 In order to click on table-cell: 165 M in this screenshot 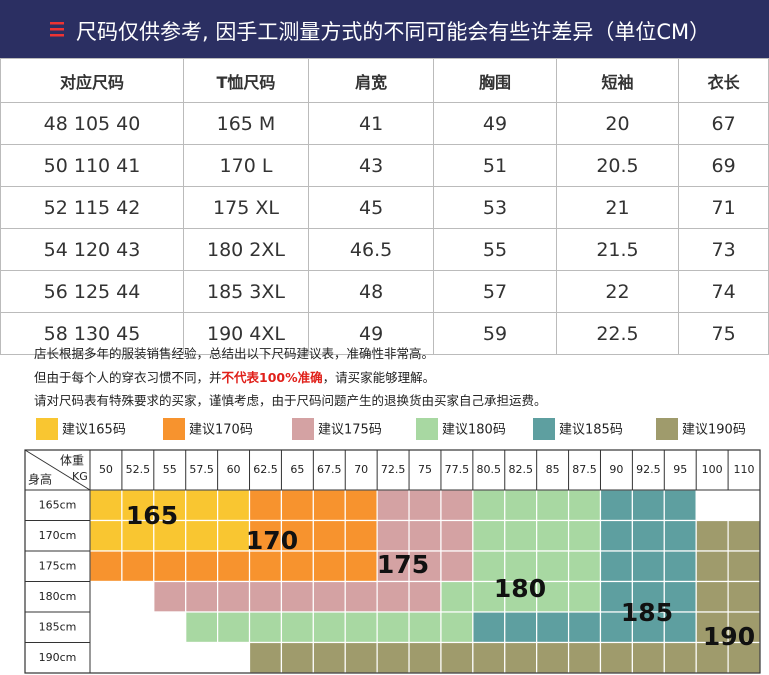, I will do `click(245, 123)`.